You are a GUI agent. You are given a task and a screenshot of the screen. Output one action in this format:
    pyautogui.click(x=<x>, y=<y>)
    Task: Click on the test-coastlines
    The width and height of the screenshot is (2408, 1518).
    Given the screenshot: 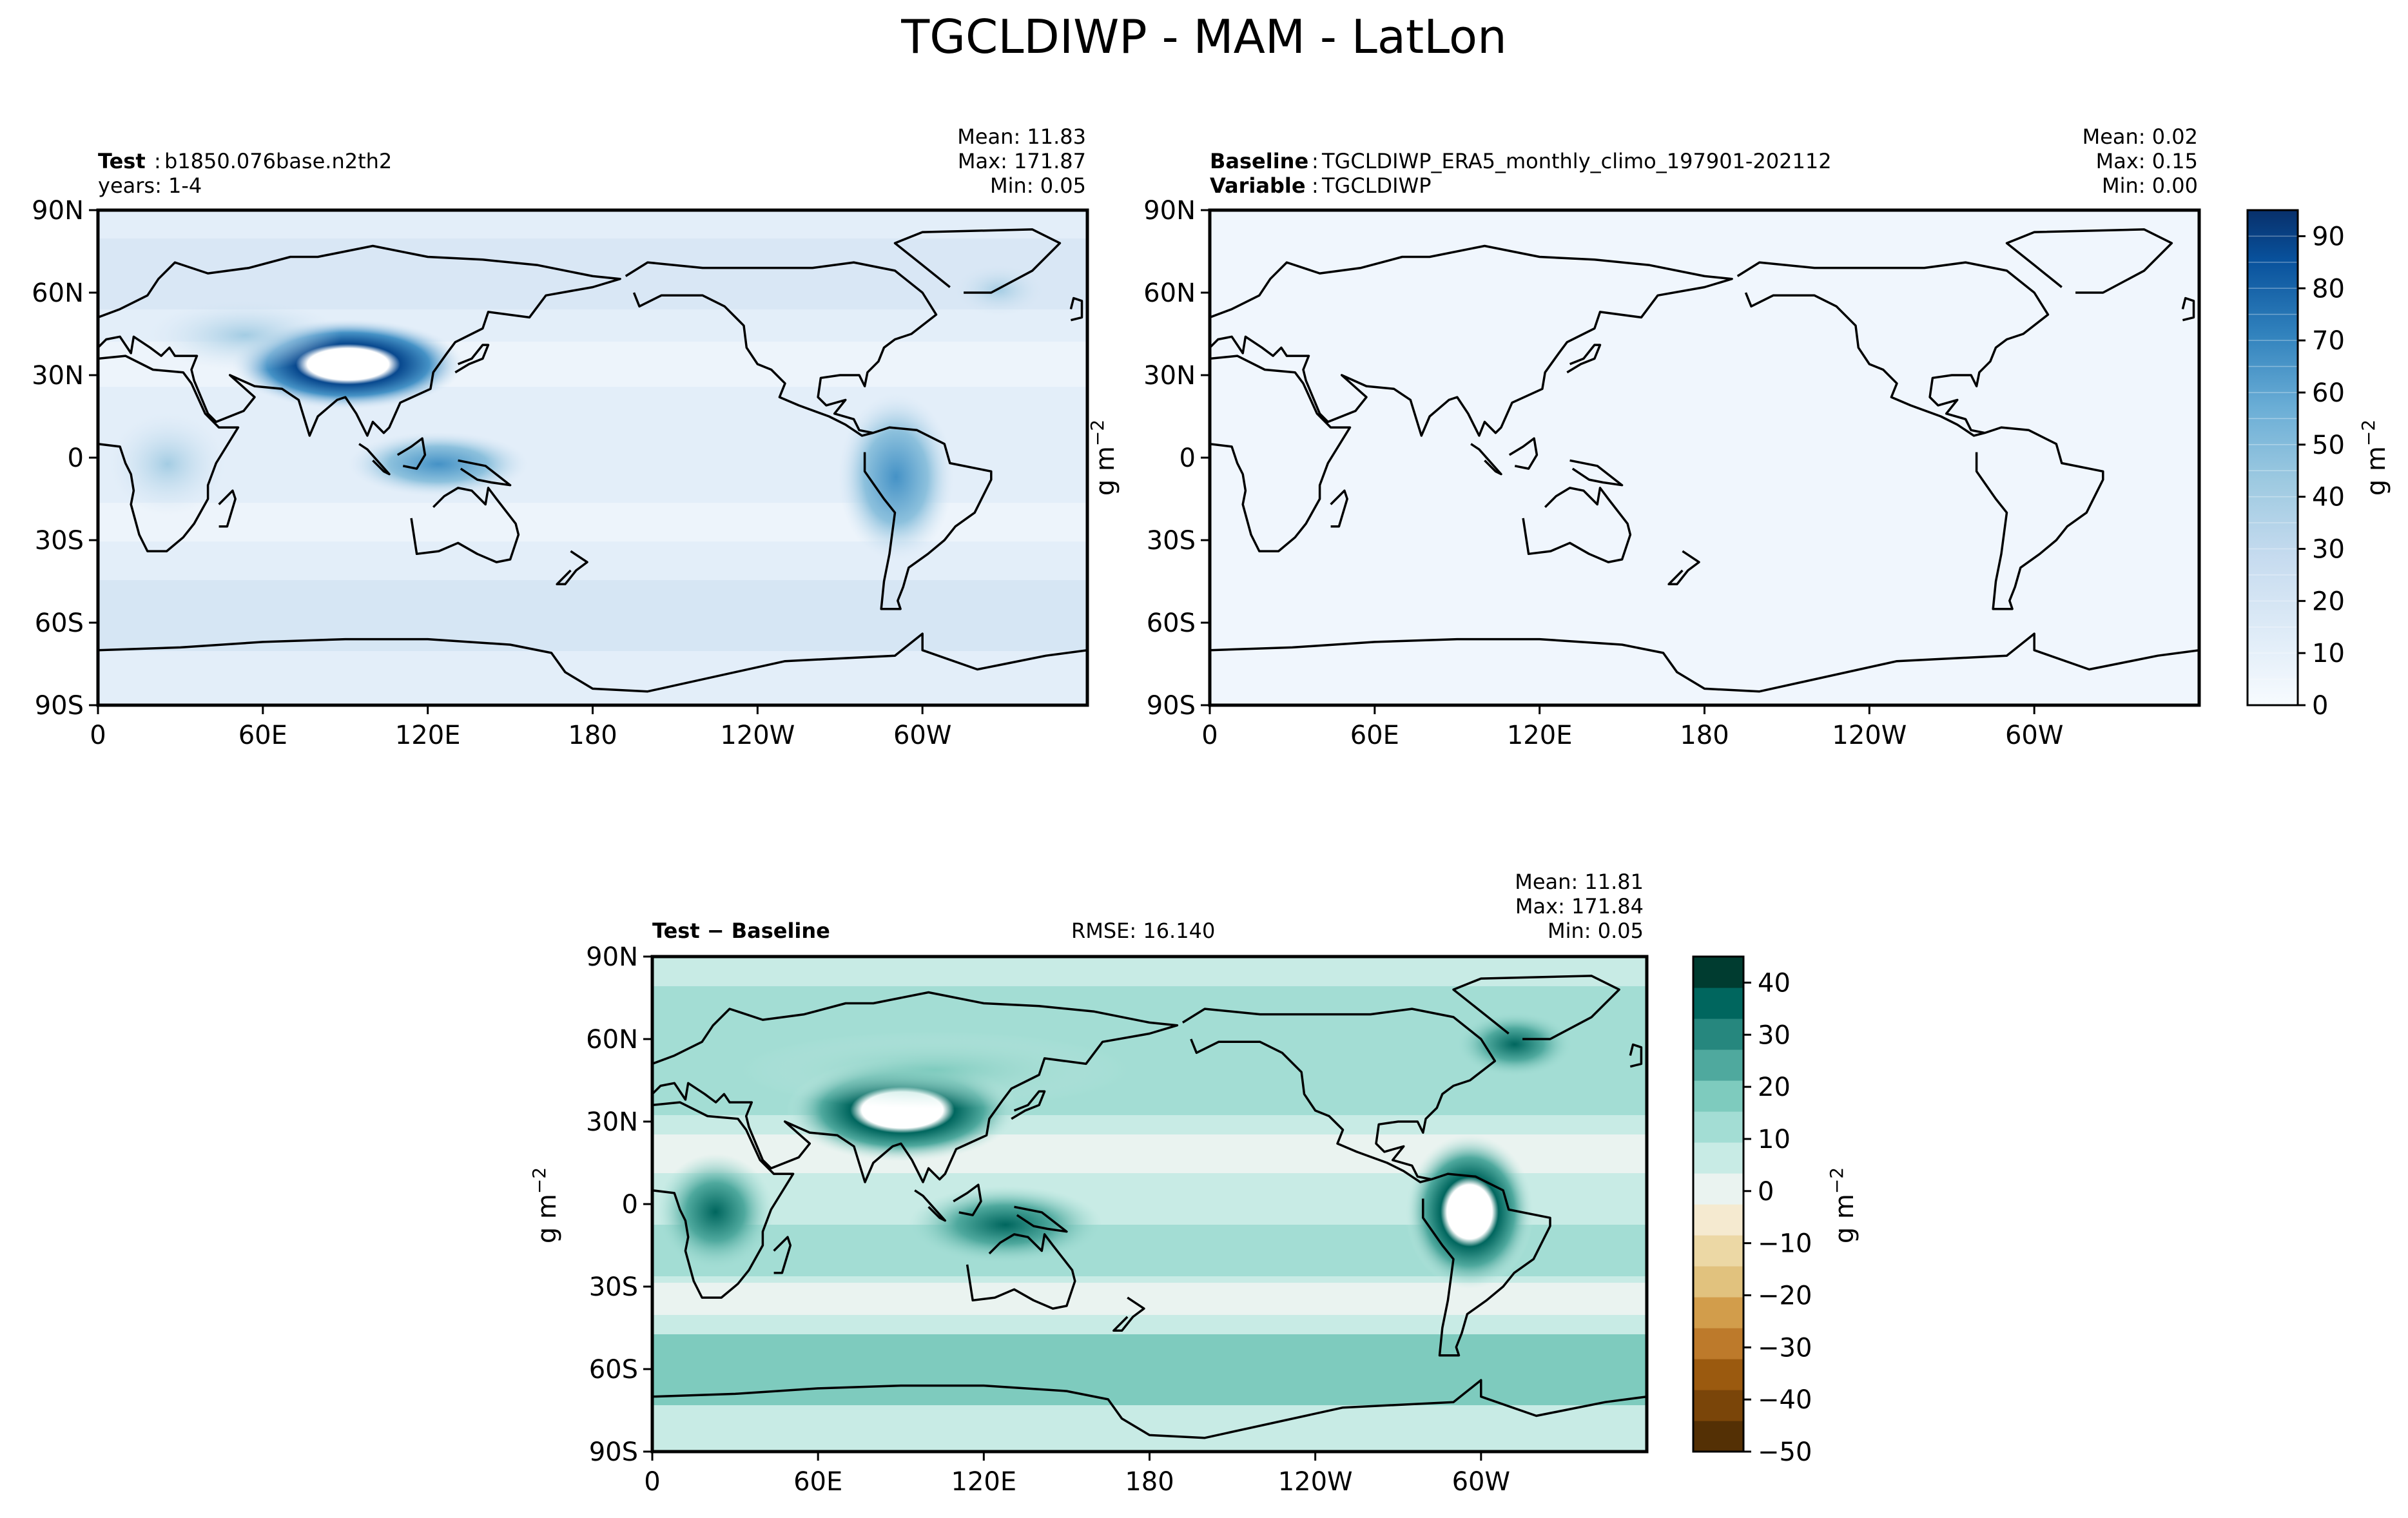 What is the action you would take?
    pyautogui.click(x=592, y=460)
    